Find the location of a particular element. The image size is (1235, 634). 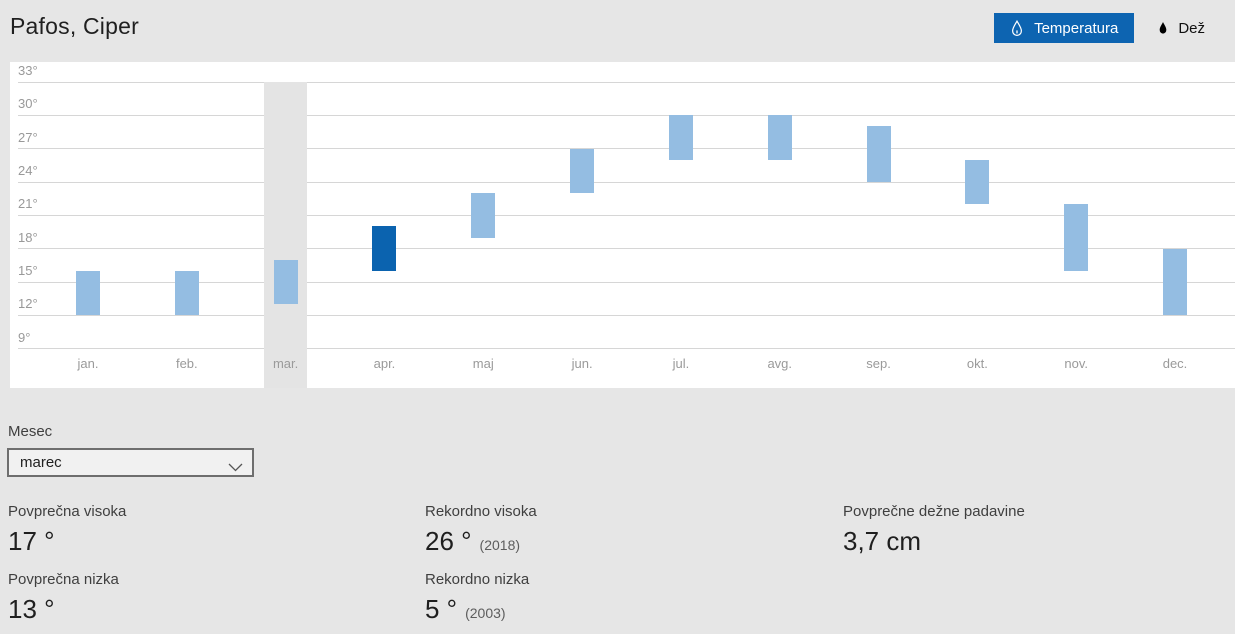

temp-range-bar-jun is located at coordinates (582, 171).